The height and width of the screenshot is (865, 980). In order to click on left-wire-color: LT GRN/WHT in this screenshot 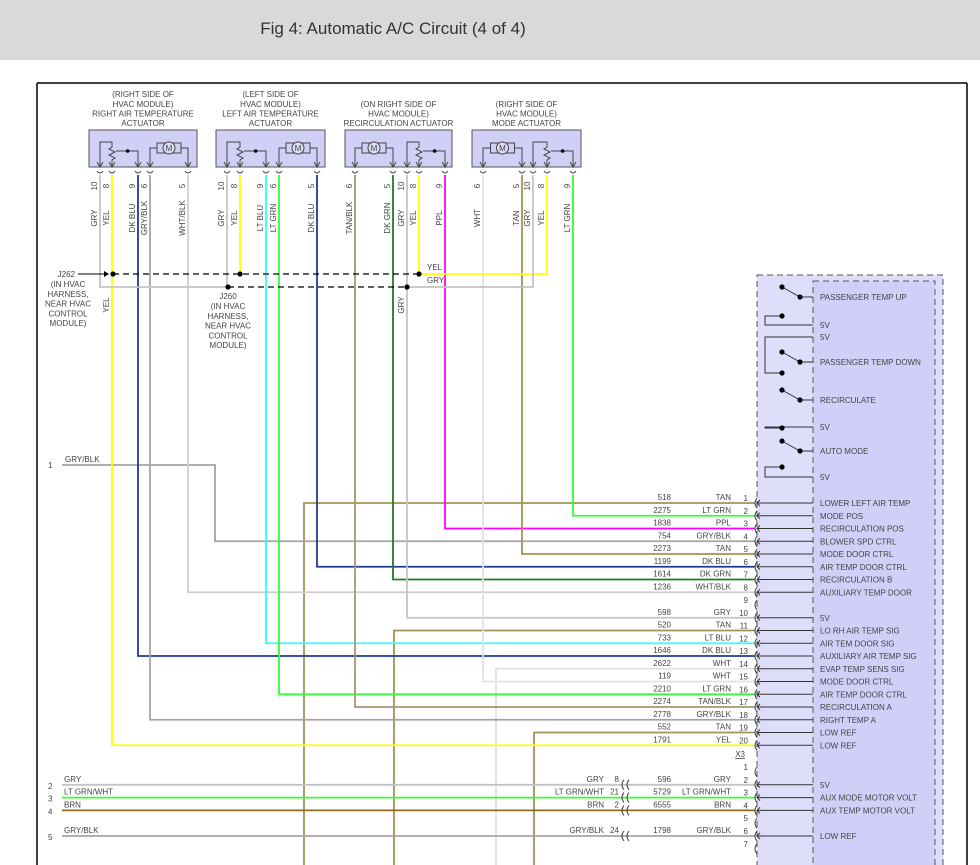, I will do `click(88, 792)`.